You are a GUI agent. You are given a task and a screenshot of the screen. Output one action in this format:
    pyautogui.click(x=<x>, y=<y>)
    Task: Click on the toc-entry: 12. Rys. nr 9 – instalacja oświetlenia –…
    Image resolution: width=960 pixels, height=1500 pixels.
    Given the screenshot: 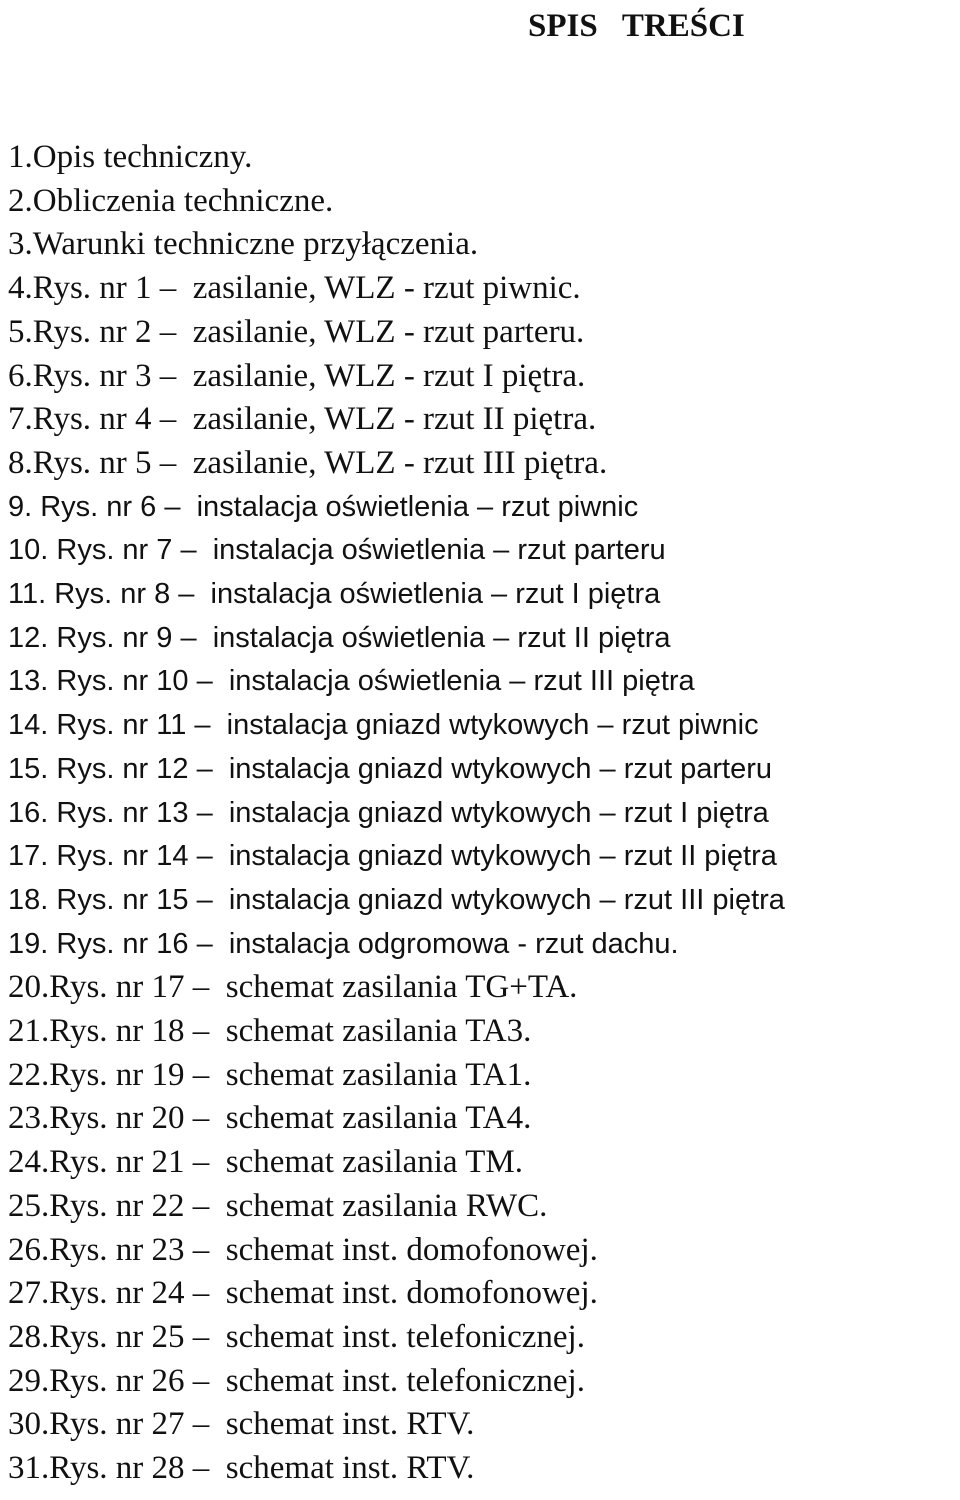 What is the action you would take?
    pyautogui.click(x=339, y=638)
    